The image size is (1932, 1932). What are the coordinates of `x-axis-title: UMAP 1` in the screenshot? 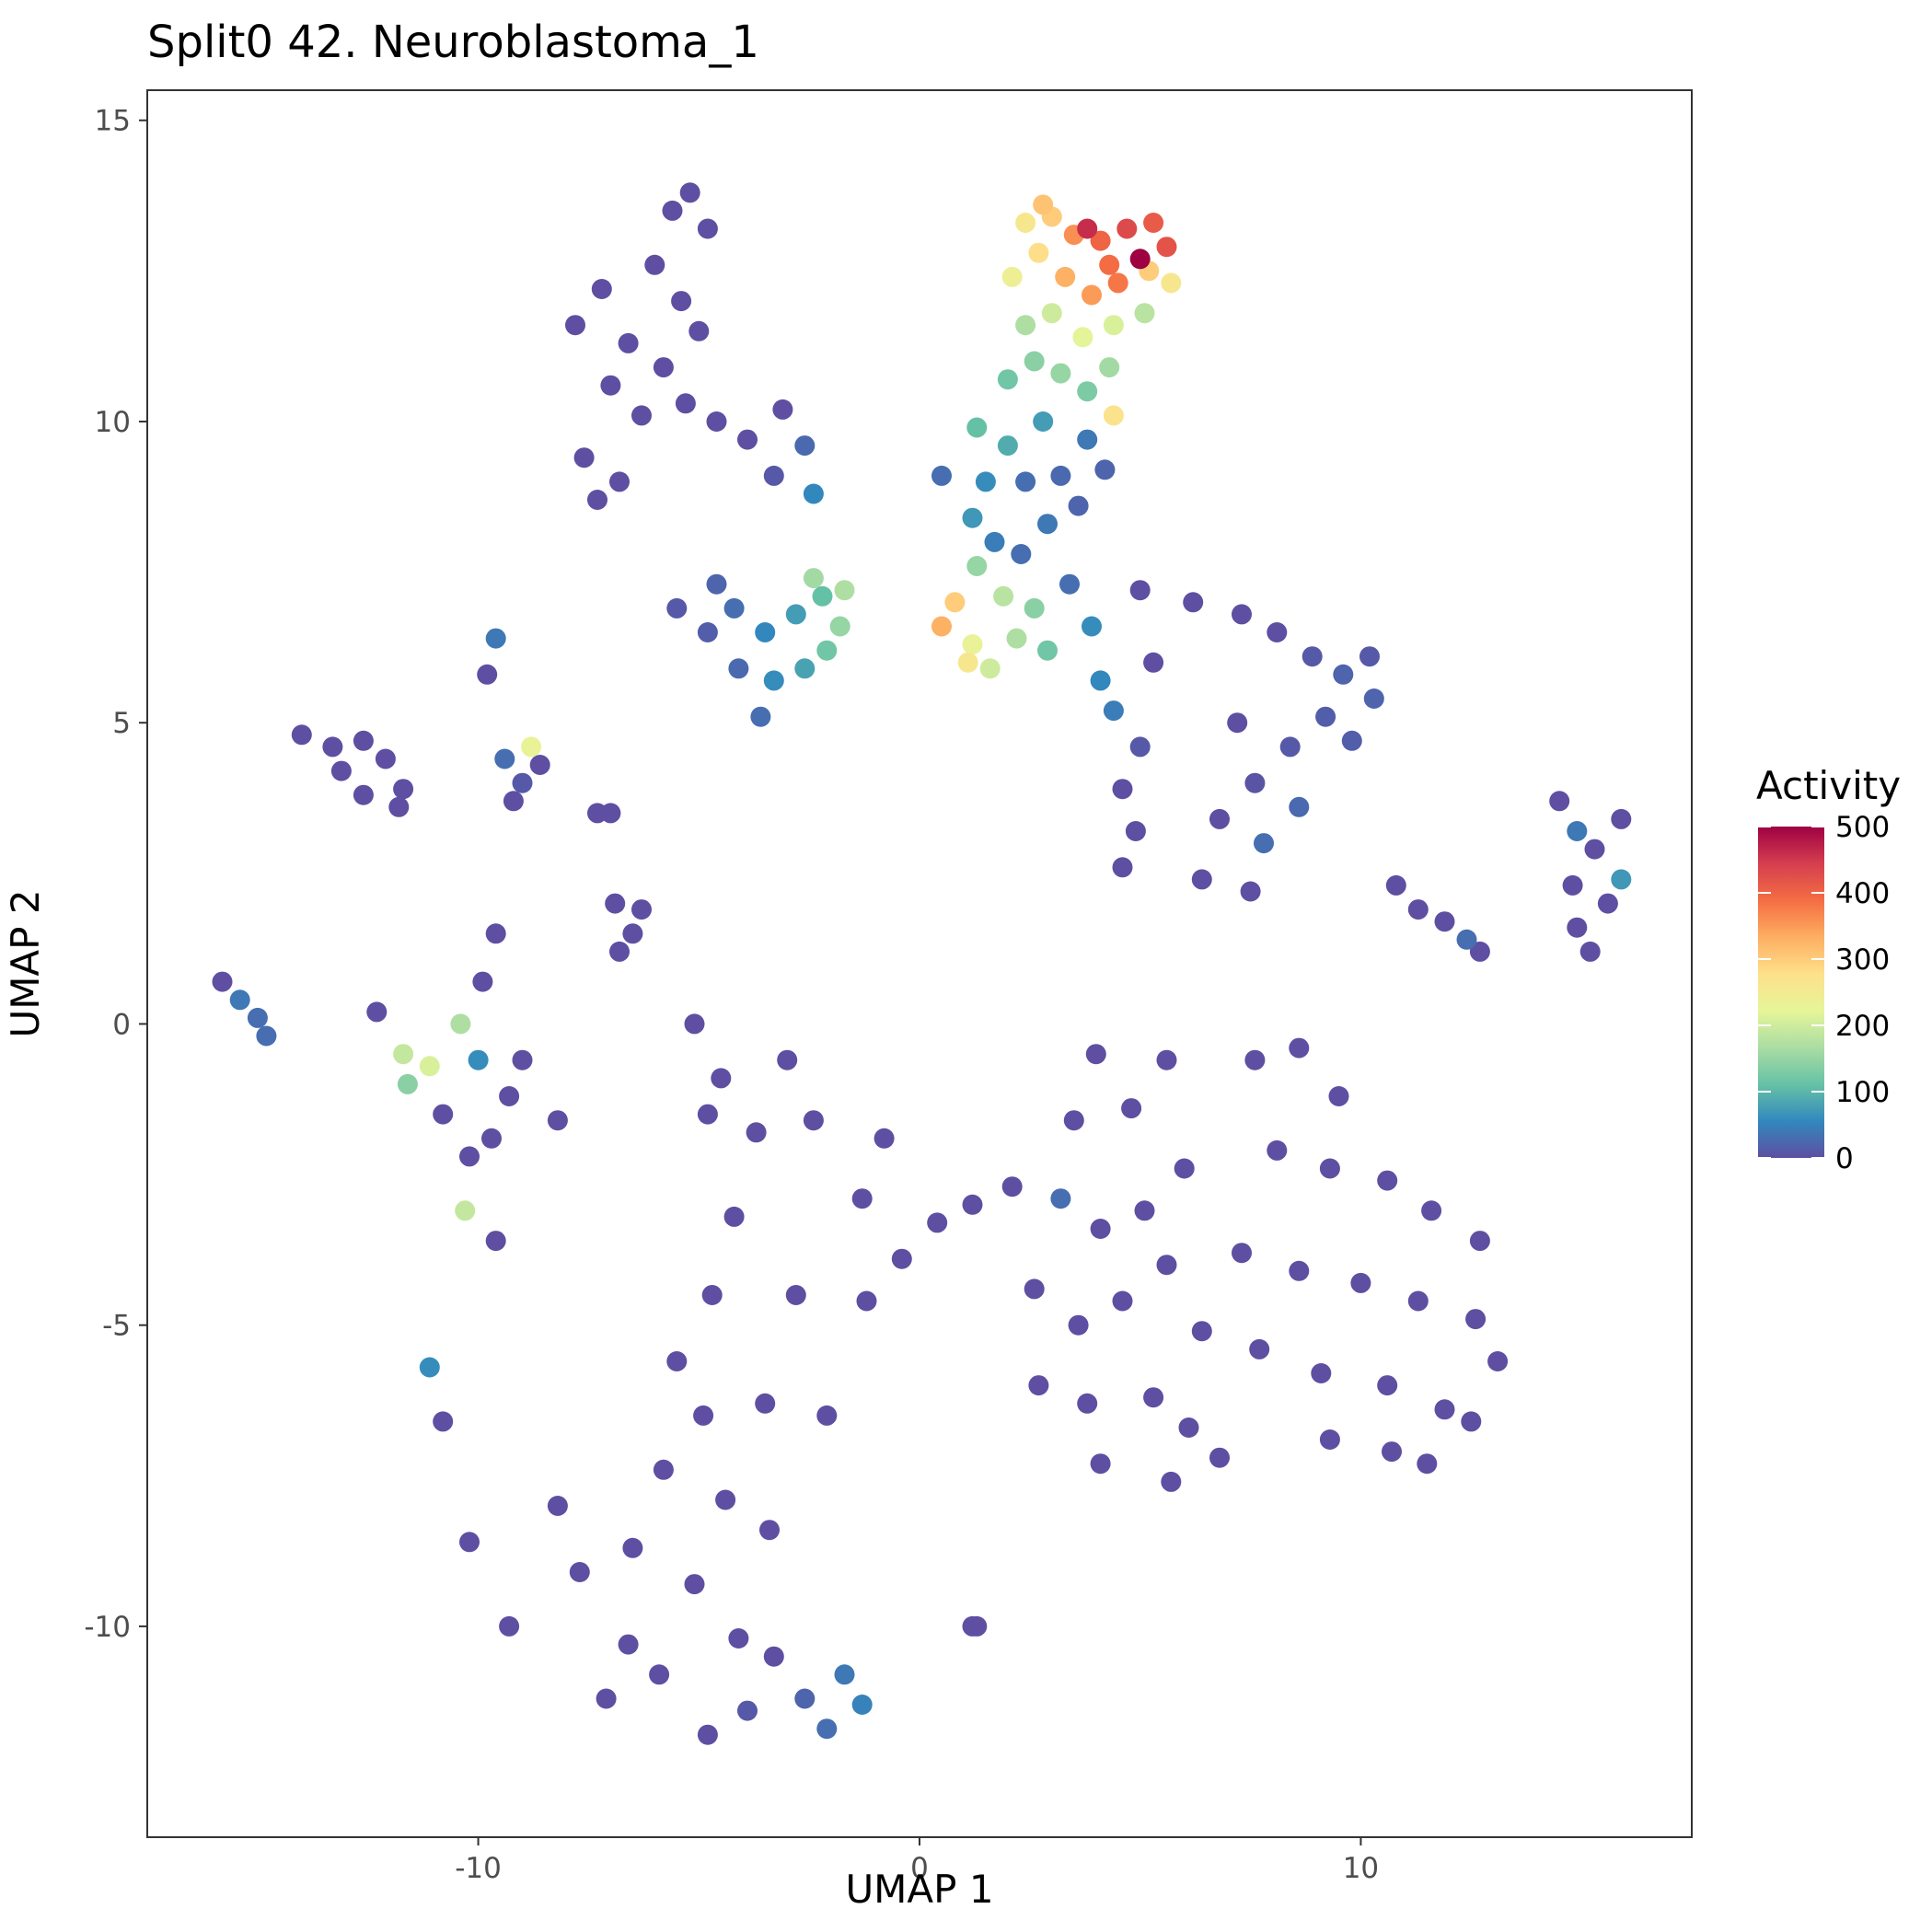 It's located at (919, 1889).